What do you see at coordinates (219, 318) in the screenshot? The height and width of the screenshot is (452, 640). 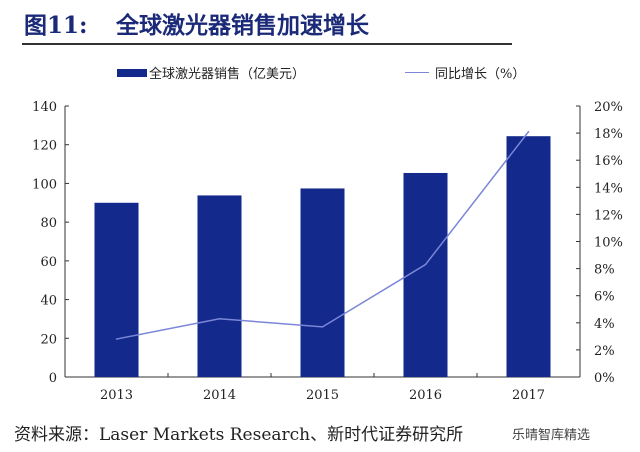 I see `growth-point-2014` at bounding box center [219, 318].